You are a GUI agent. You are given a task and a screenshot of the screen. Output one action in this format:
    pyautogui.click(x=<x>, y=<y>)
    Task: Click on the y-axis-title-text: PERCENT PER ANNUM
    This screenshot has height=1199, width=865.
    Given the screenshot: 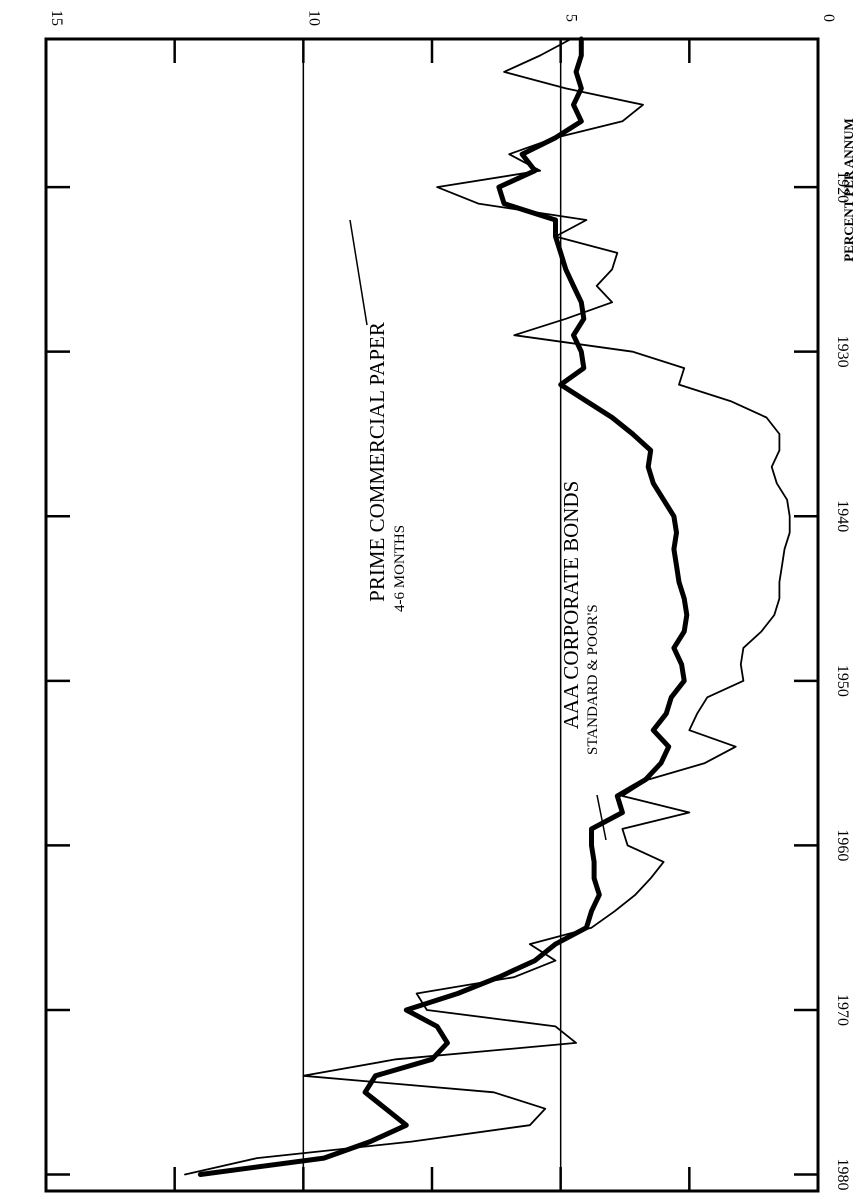 What is the action you would take?
    pyautogui.click(x=848, y=190)
    